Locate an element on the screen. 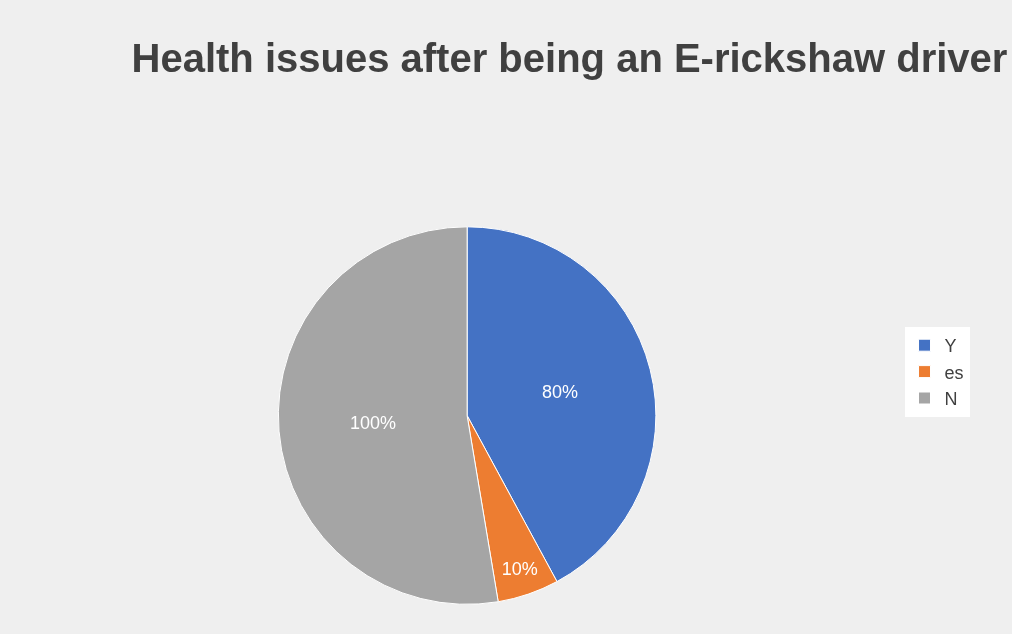 The image size is (1012, 634). data-label: 80% is located at coordinates (560, 392).